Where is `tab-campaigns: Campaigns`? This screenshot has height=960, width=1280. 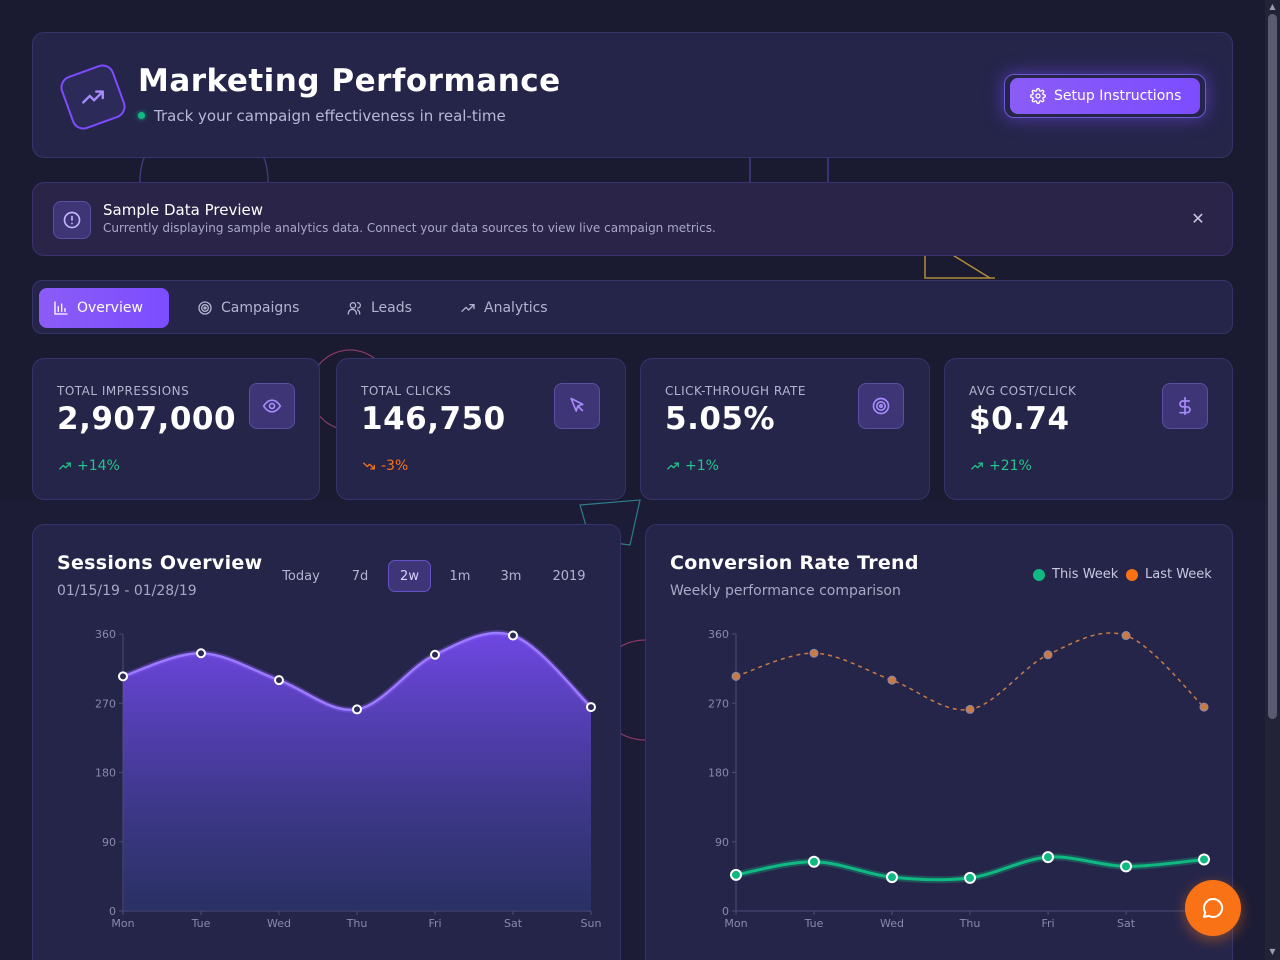
tab-campaigns: Campaigns is located at coordinates (248, 308).